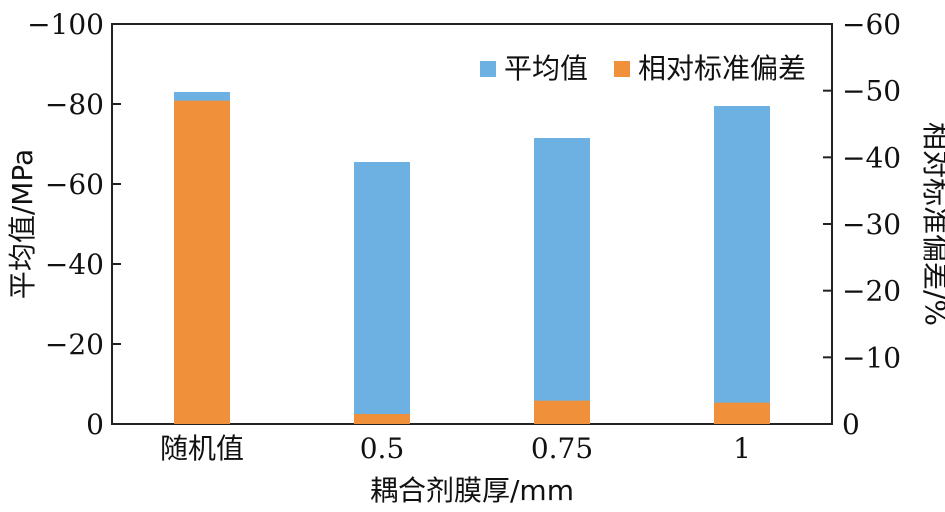  I want to click on x-tick-label: 0.5, so click(382, 448).